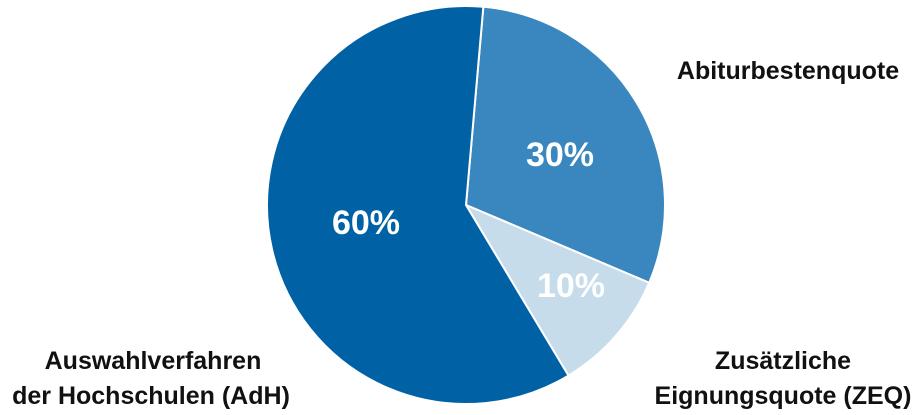 This screenshot has width=921, height=415. Describe the element at coordinates (153, 361) in the screenshot. I see `category-label-adh-line1: Auswahlverfahren` at that location.